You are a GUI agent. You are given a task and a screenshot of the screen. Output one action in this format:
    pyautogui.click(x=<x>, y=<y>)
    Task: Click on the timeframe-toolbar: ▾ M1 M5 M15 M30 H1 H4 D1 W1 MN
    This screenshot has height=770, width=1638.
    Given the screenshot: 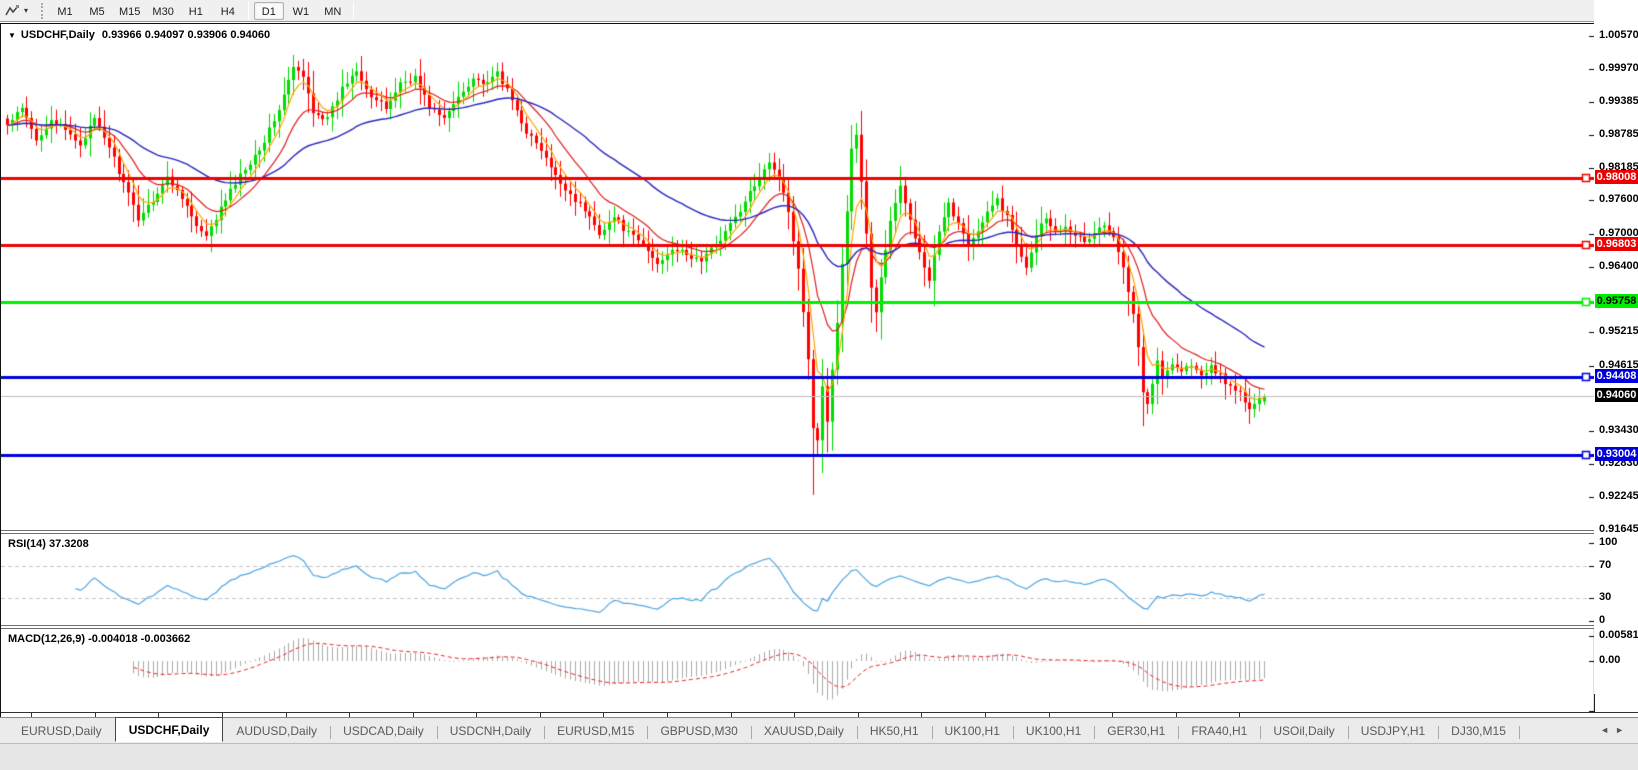 What is the action you would take?
    pyautogui.click(x=819, y=11)
    